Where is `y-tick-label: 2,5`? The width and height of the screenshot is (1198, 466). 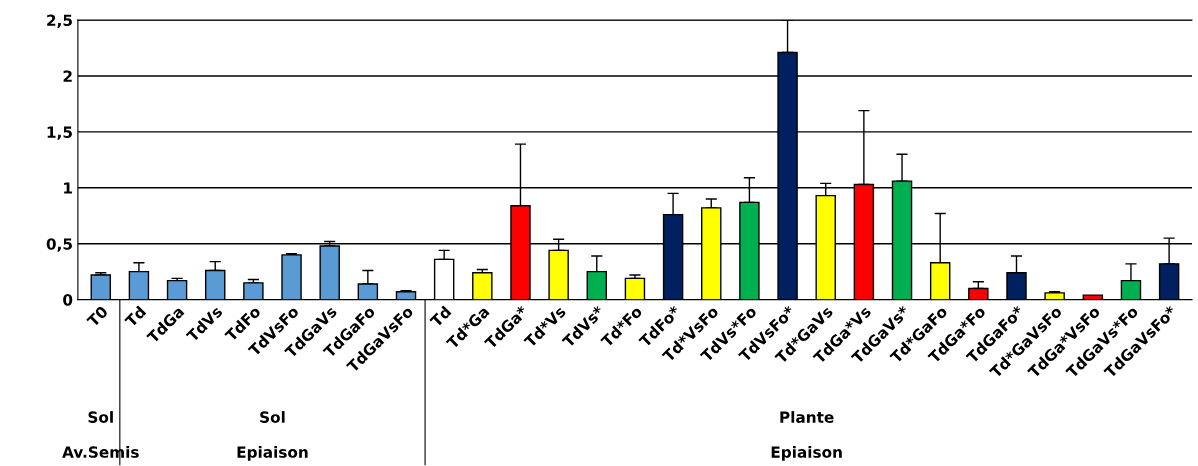 y-tick-label: 2,5 is located at coordinates (59, 21).